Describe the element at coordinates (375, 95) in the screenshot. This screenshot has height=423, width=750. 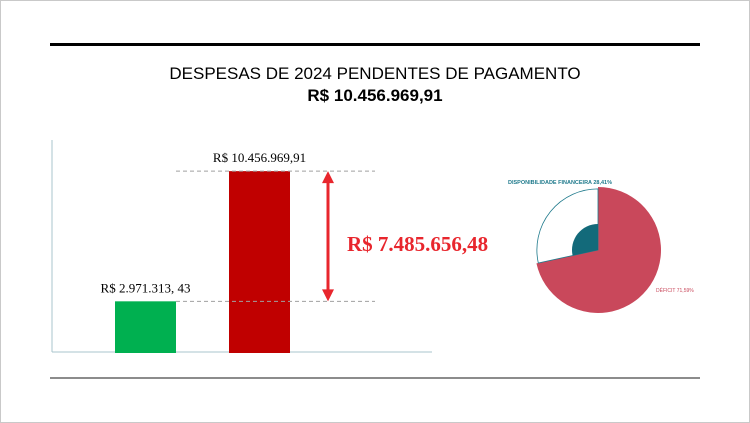
I see `page-subtitle: R$ 10.456.969,91` at that location.